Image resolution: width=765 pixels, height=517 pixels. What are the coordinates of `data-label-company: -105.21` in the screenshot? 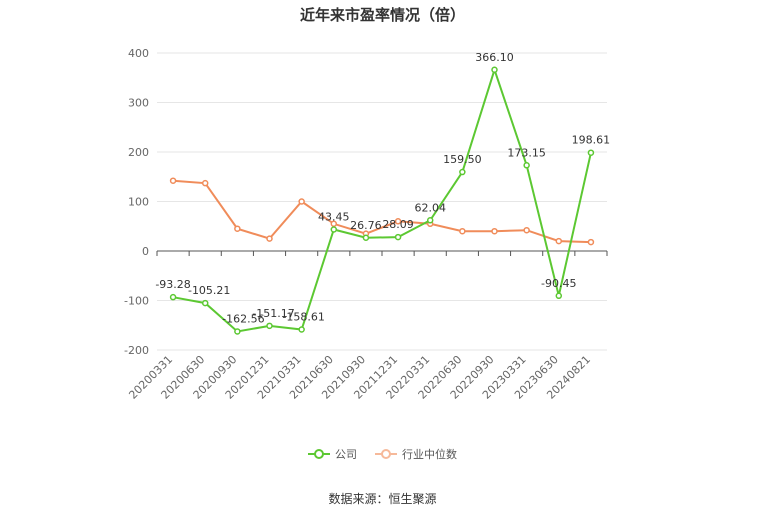 It's located at (209, 290).